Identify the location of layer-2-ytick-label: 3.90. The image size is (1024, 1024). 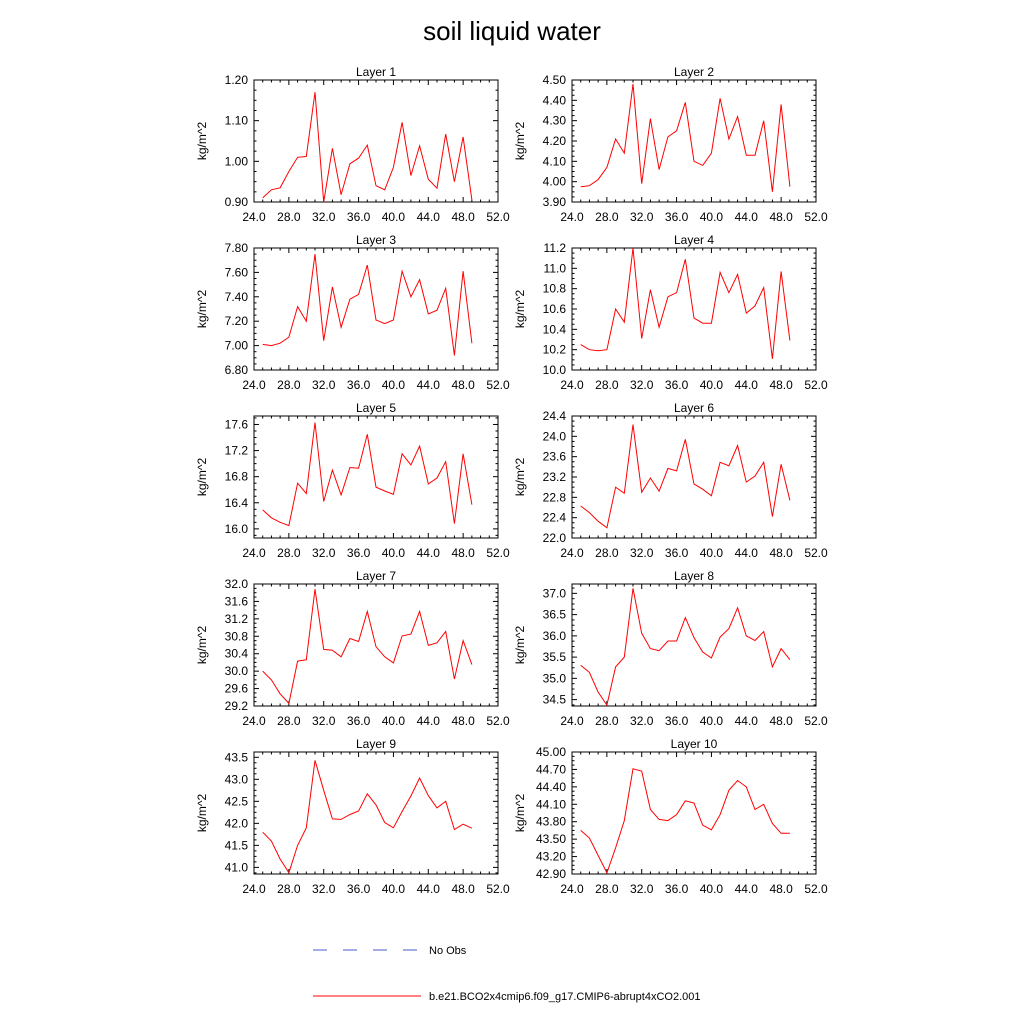
(555, 202).